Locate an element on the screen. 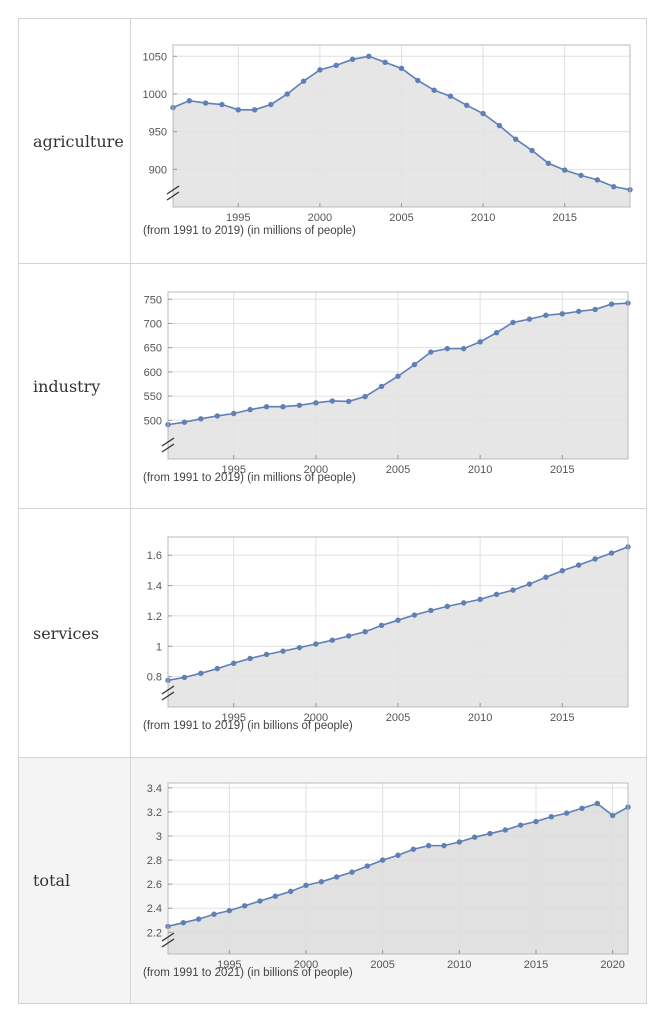 The height and width of the screenshot is (1024, 667). y-tick-label: 1000 is located at coordinates (155, 95).